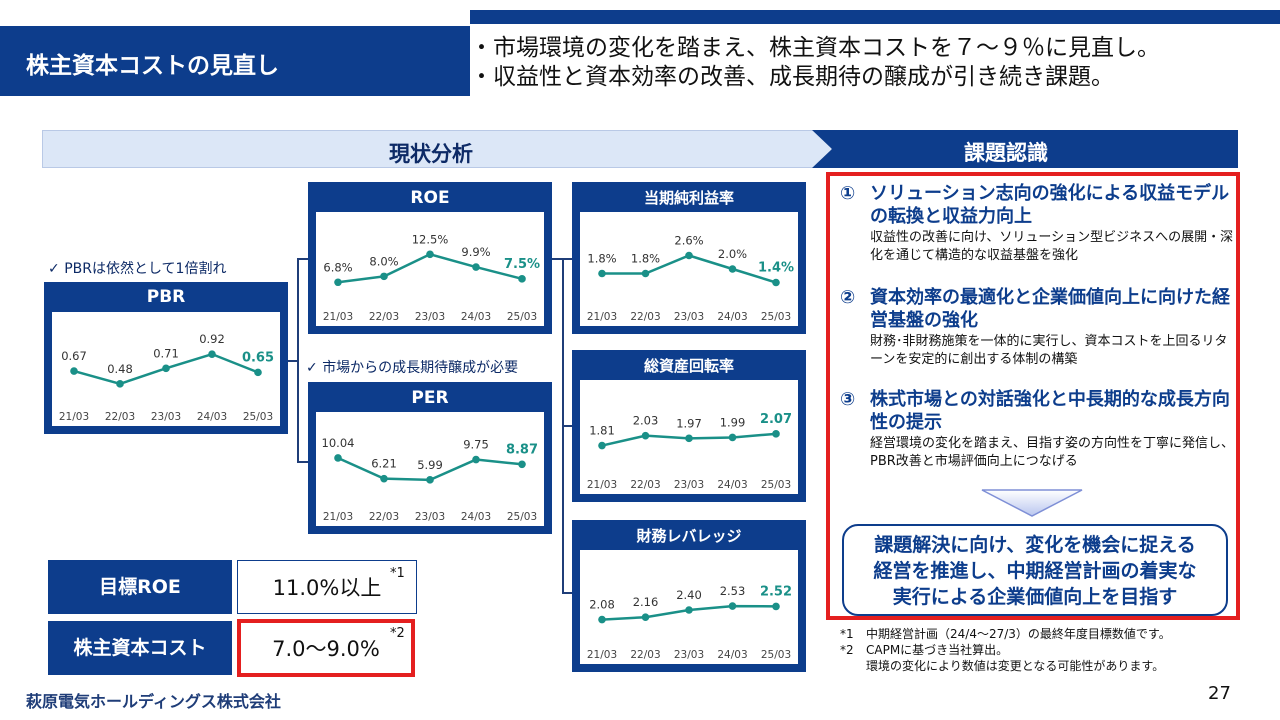 The width and height of the screenshot is (1280, 720). Describe the element at coordinates (338, 443) in the screenshot. I see `data-label: 10.04` at that location.